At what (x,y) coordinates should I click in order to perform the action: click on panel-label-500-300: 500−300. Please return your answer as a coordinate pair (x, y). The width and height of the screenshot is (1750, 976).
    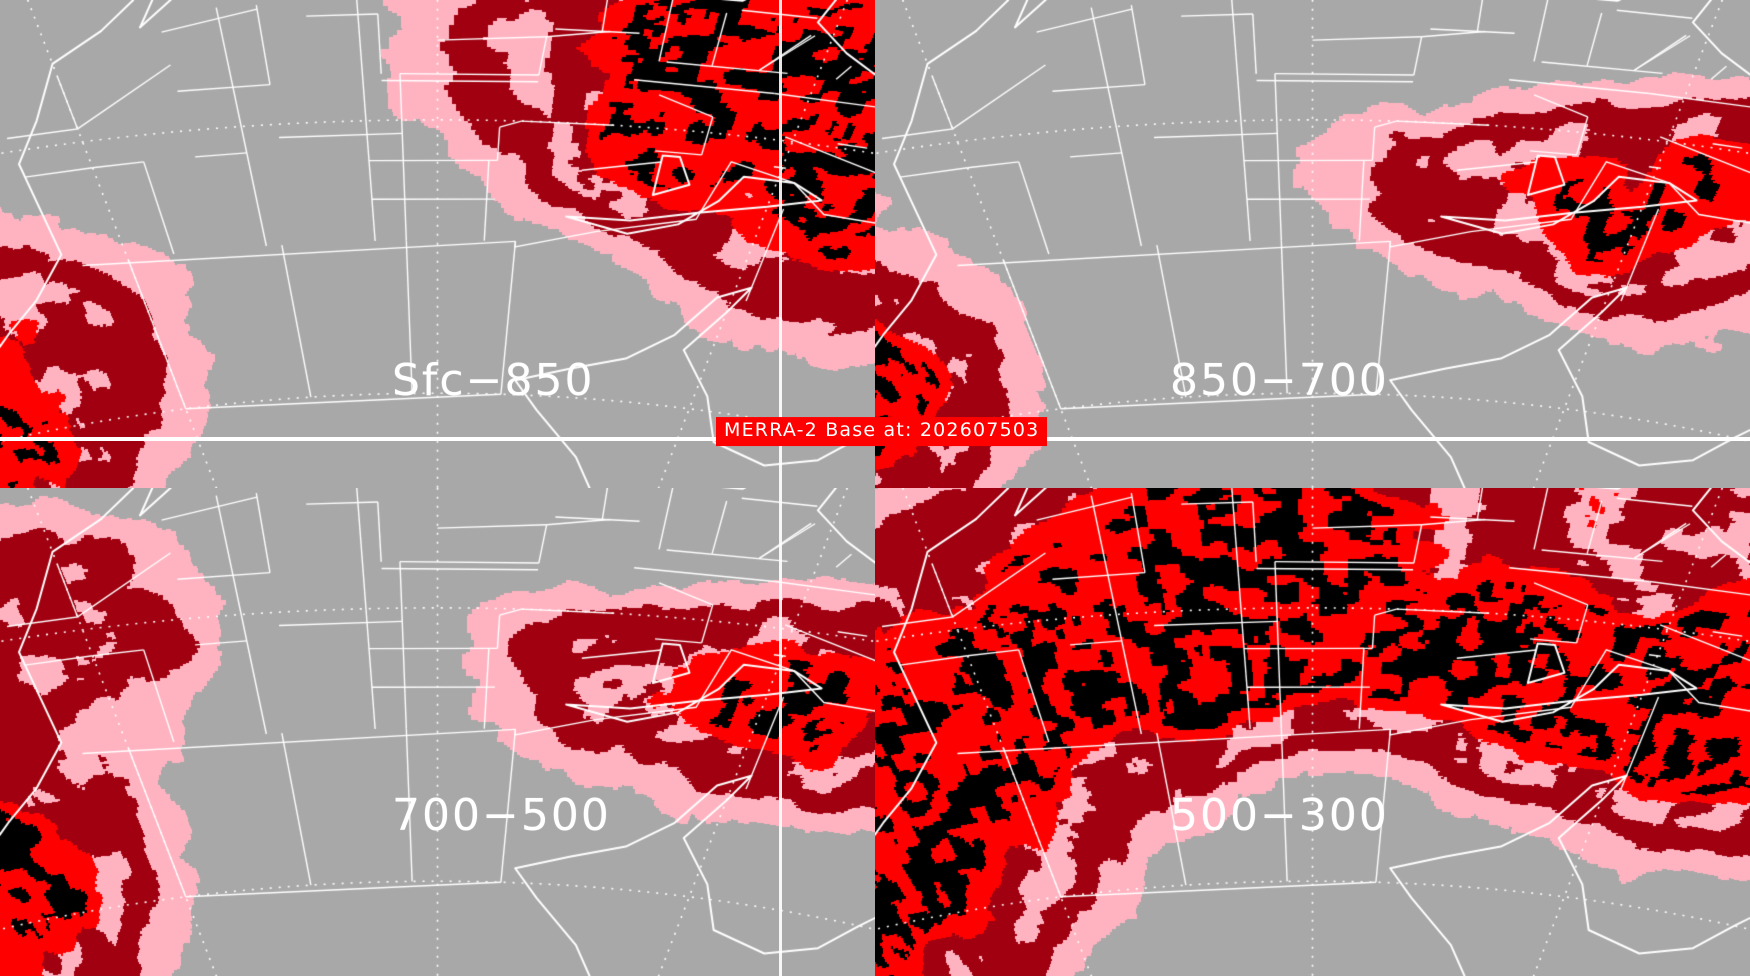
    Looking at the image, I should click on (1279, 815).